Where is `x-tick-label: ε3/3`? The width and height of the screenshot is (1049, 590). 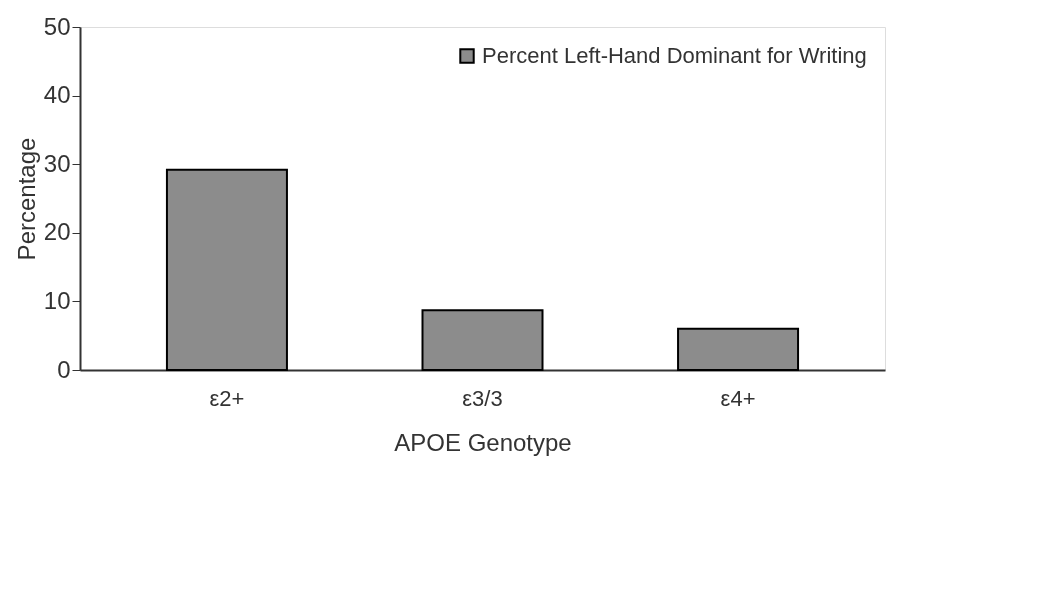
x-tick-label: ε3/3 is located at coordinates (482, 398).